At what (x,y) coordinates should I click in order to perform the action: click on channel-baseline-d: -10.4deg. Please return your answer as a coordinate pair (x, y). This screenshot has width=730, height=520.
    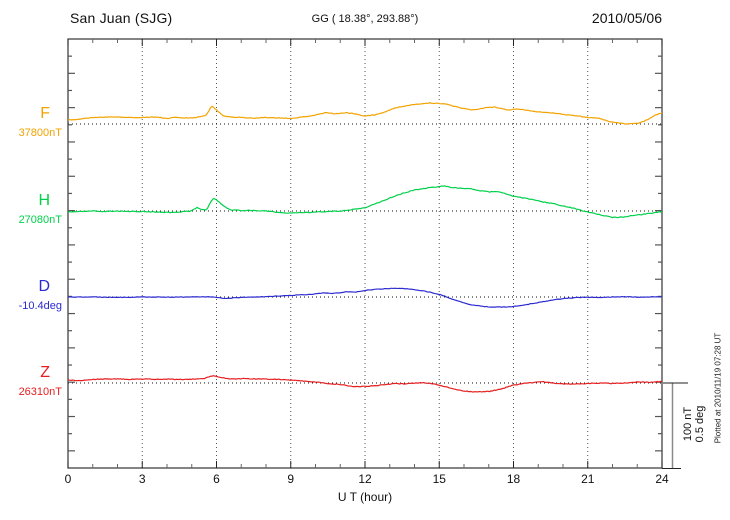
    Looking at the image, I should click on (40, 306).